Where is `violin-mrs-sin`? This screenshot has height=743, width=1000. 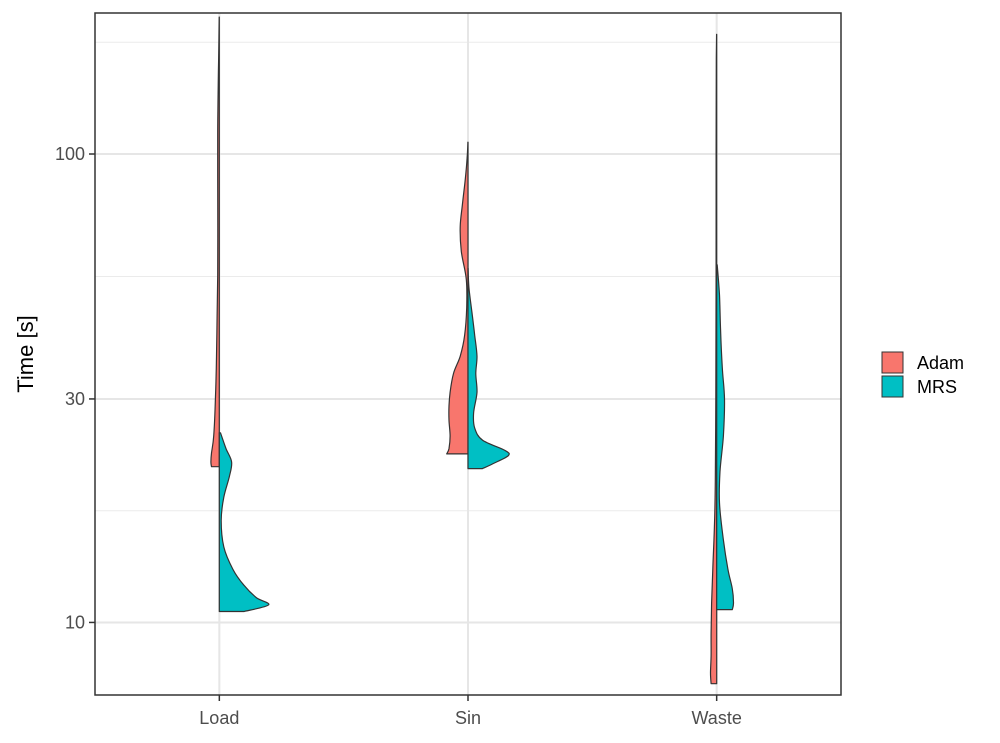
violin-mrs-sin is located at coordinates (488, 368).